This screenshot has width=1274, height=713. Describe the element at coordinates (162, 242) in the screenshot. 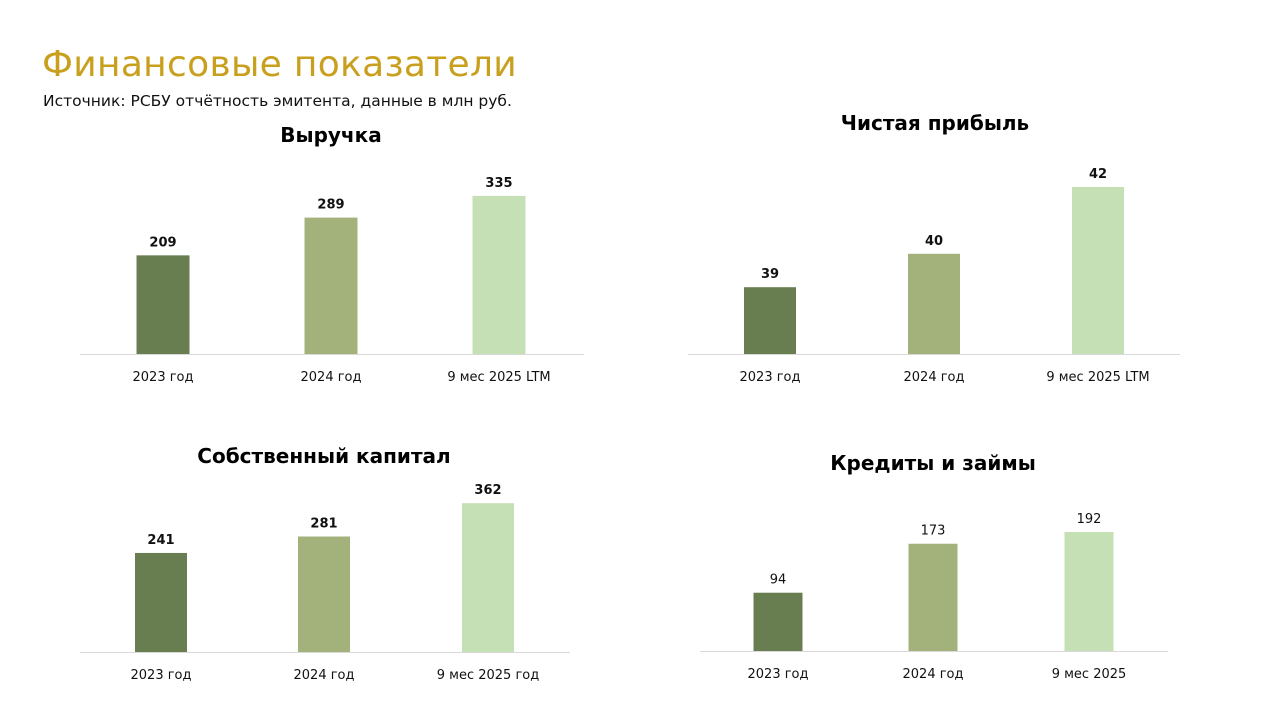

I see `value-label: 209` at that location.